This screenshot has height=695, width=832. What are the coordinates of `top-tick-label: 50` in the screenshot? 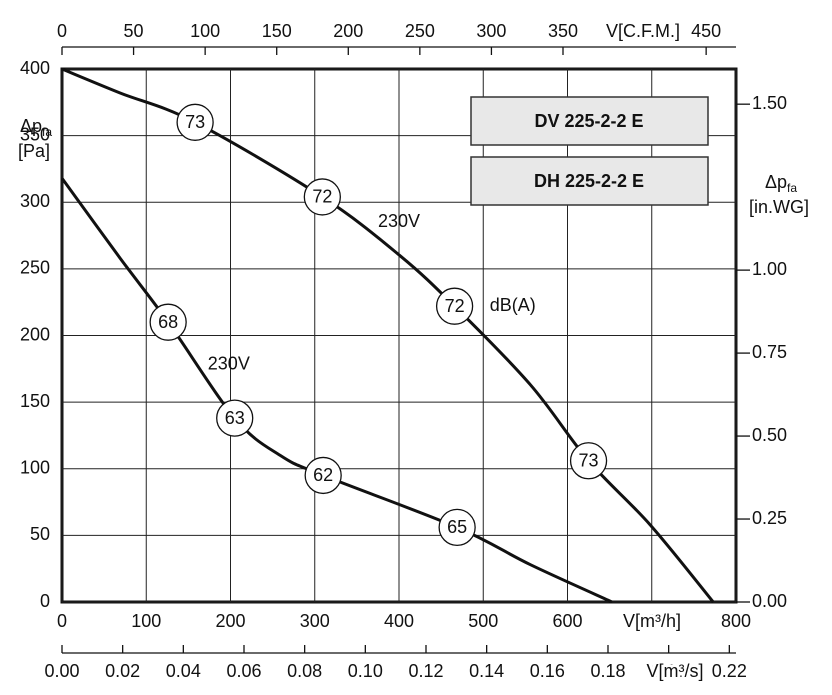 It's located at (134, 31).